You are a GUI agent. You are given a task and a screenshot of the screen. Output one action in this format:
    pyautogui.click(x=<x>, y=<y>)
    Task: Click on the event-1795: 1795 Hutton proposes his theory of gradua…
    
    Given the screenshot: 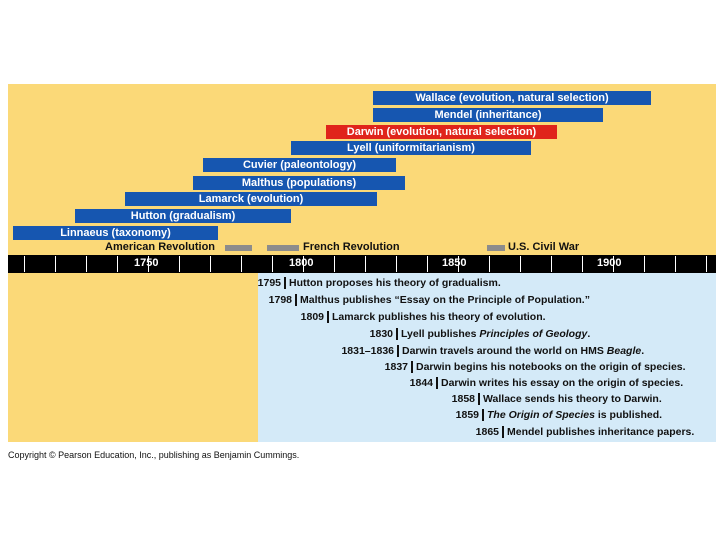 What is the action you would take?
    pyautogui.click(x=379, y=283)
    